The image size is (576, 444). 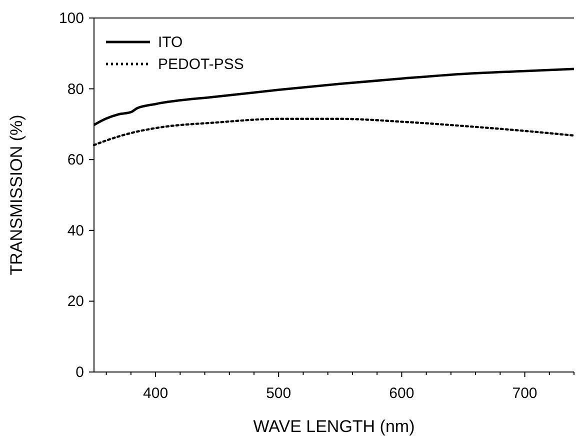 What do you see at coordinates (71, 18) in the screenshot?
I see `y-tick-label: 100` at bounding box center [71, 18].